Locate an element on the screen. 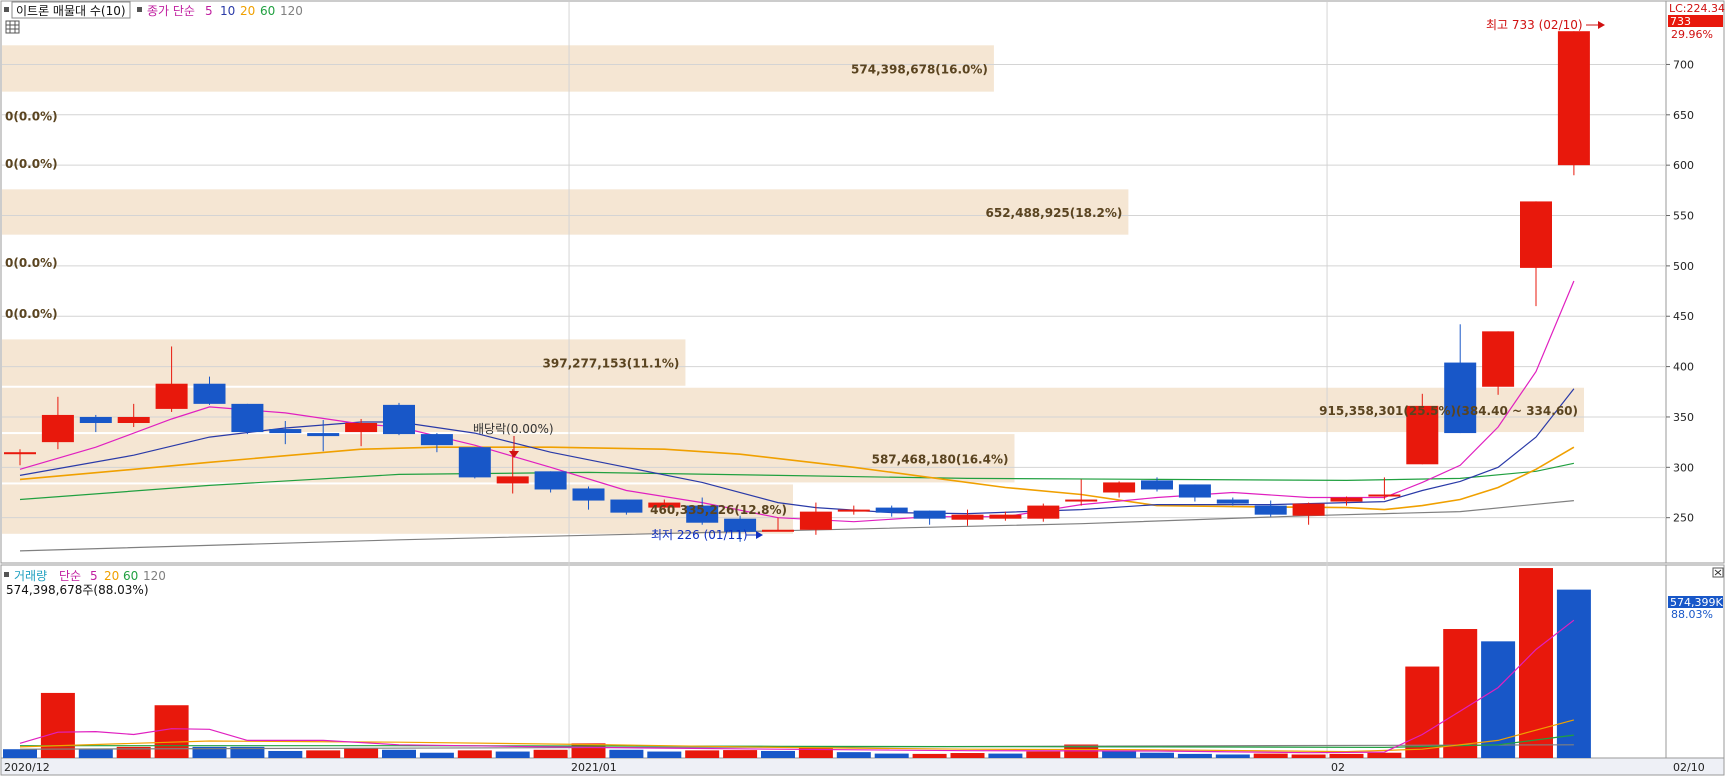 The width and height of the screenshot is (1725, 776). price-tick-label: 350 is located at coordinates (1683, 417).